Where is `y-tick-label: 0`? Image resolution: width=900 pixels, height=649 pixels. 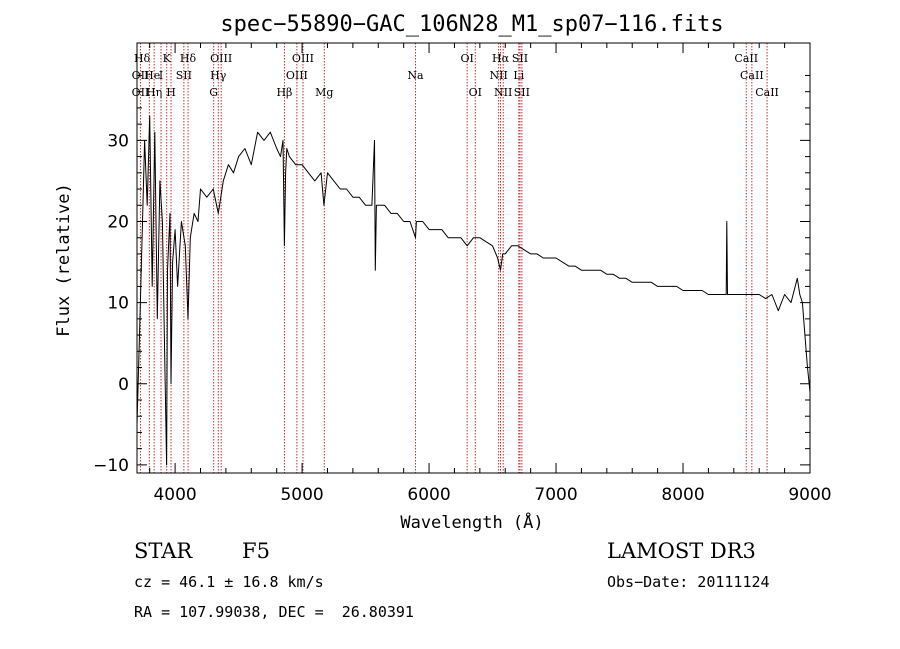
y-tick-label: 0 is located at coordinates (123, 385).